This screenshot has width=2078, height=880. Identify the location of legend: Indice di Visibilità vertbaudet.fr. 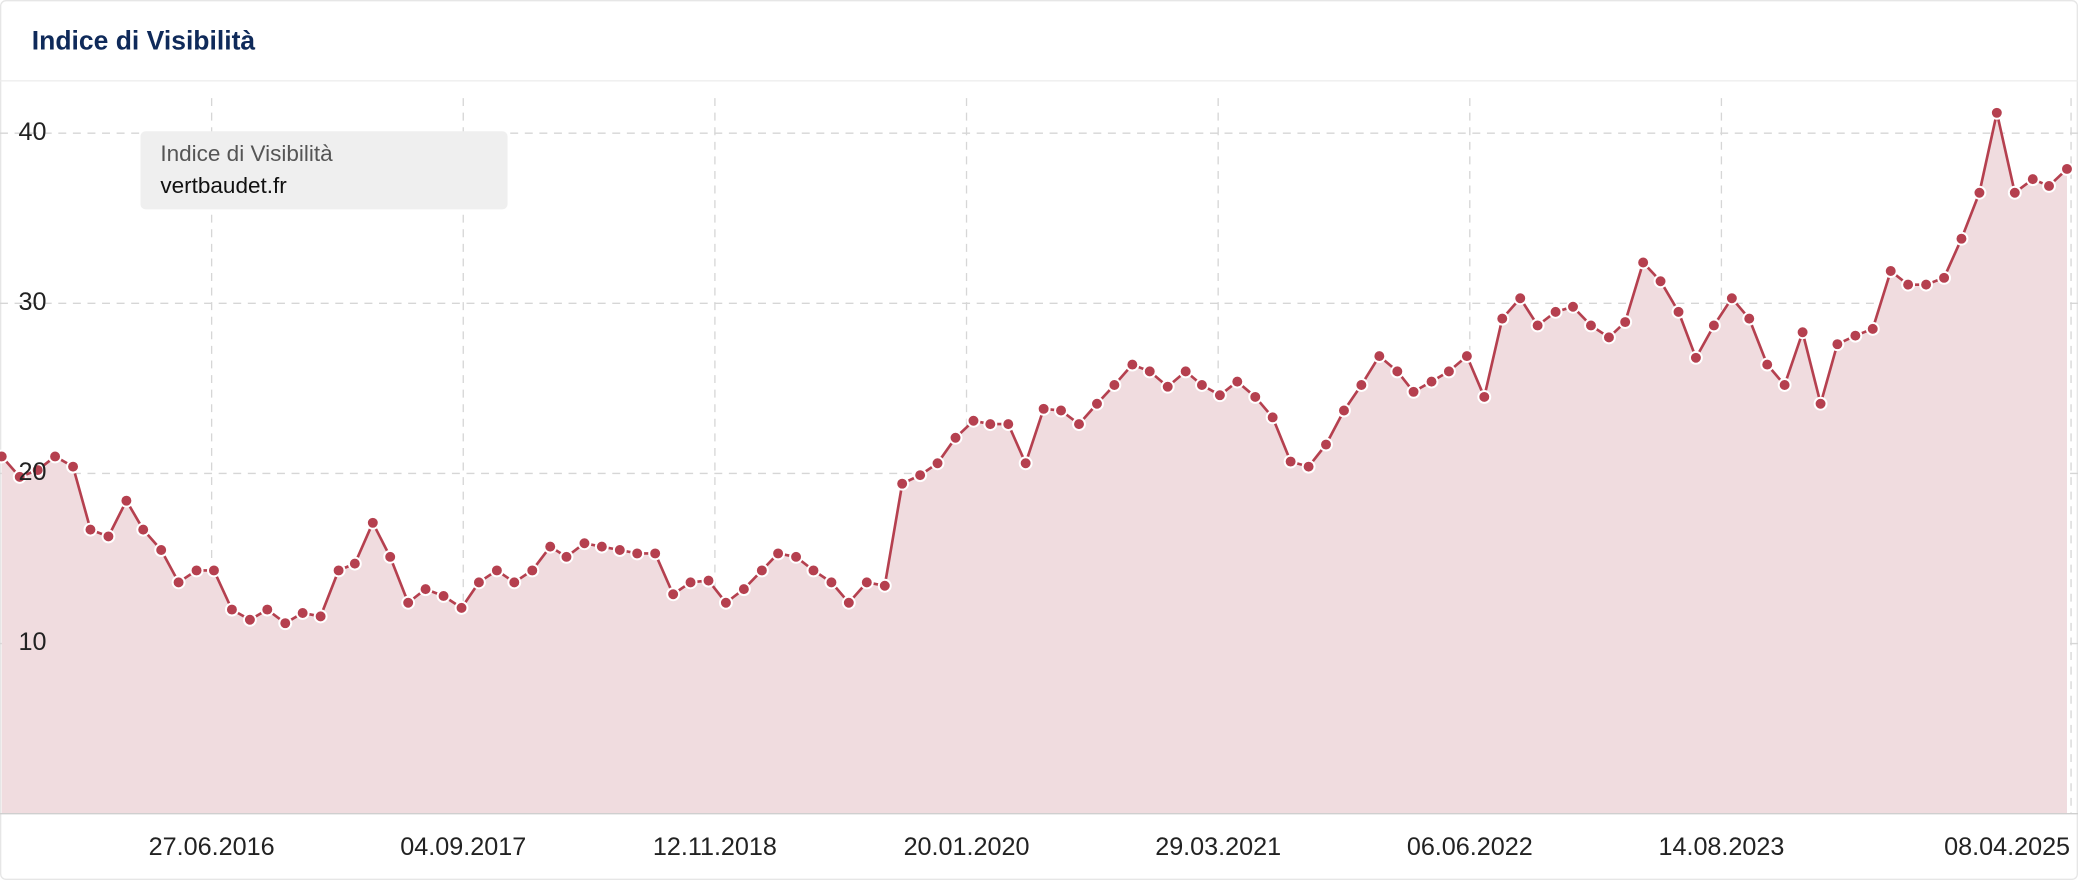
(324, 170).